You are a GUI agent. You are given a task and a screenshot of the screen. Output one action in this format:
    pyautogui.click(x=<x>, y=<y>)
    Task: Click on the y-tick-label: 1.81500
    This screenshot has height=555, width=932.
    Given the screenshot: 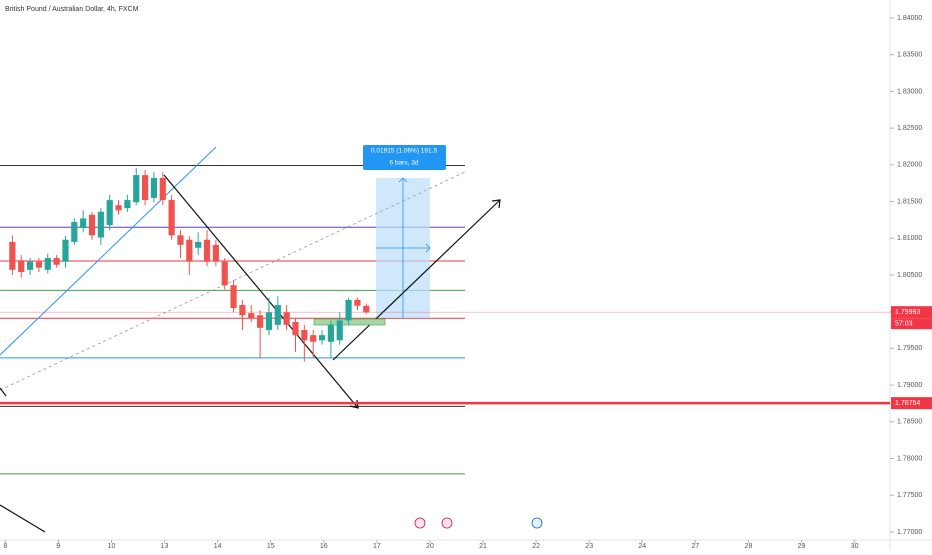 What is the action you would take?
    pyautogui.click(x=909, y=201)
    